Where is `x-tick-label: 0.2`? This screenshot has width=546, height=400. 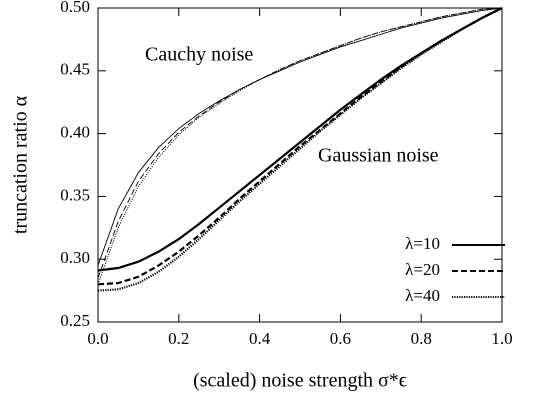 x-tick-label: 0.2 is located at coordinates (178, 338).